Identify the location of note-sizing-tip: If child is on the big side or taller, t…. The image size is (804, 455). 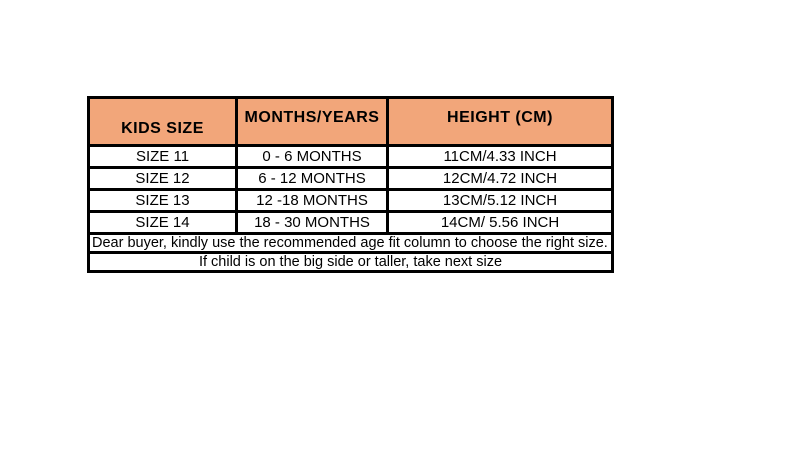
(350, 262).